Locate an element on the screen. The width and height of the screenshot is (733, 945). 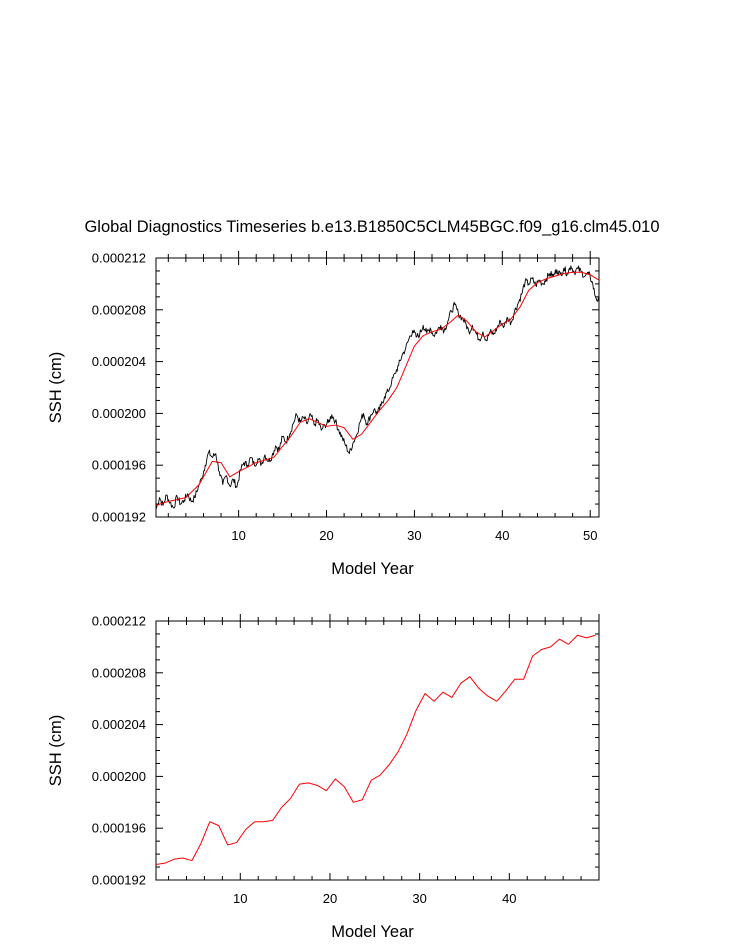
series-line-annual-mean is located at coordinates (375, 749).